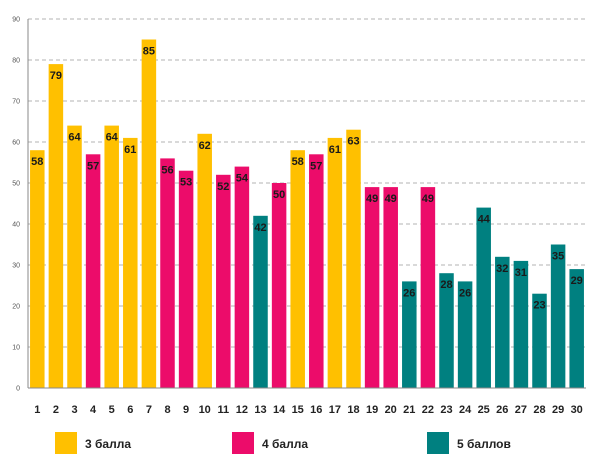 The height and width of the screenshot is (464, 593). What do you see at coordinates (16, 102) in the screenshot?
I see `y-tick-label: 70` at bounding box center [16, 102].